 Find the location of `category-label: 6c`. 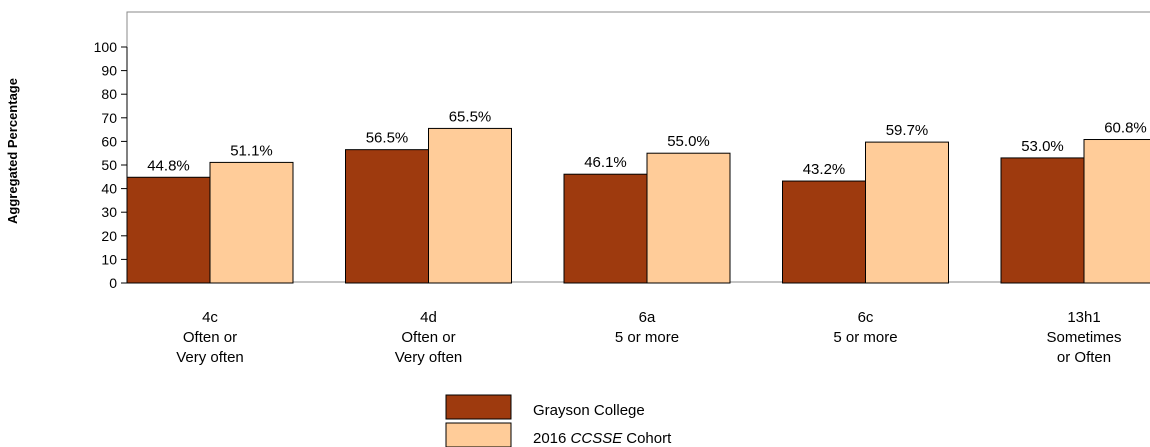

category-label: 6c is located at coordinates (866, 317).